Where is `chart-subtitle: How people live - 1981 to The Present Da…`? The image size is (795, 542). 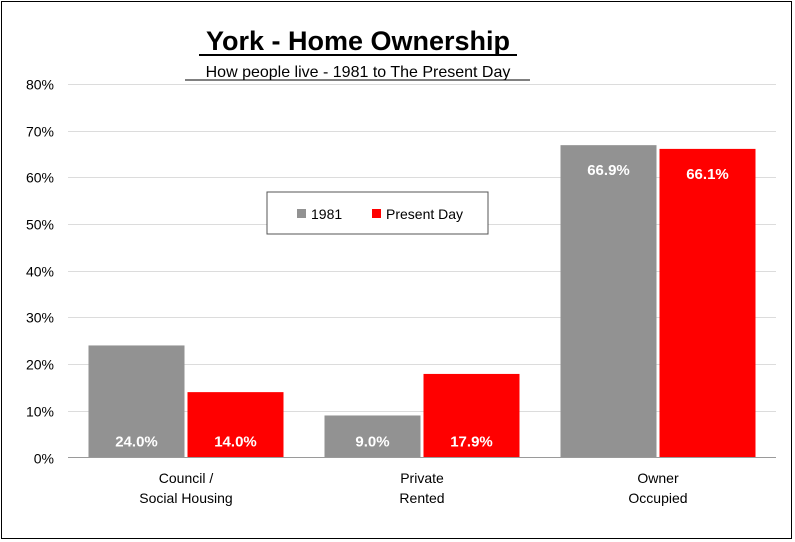 chart-subtitle: How people live - 1981 to The Present Da… is located at coordinates (358, 72).